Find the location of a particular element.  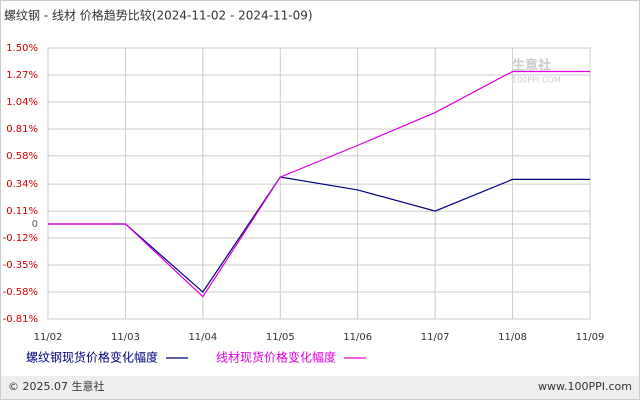

y-tick-label: 0.81% is located at coordinates (22, 129).